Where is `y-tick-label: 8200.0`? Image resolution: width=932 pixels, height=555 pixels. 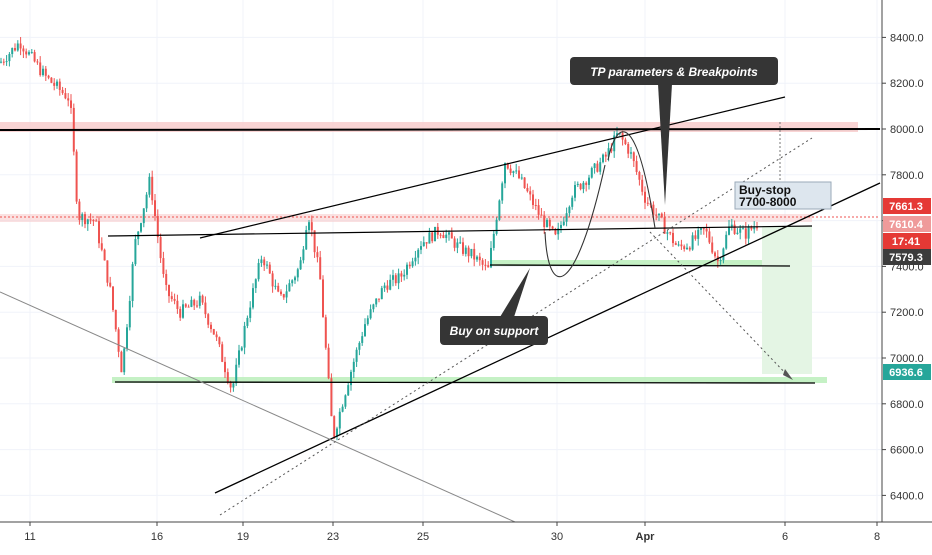
y-tick-label: 8200.0 is located at coordinates (907, 84).